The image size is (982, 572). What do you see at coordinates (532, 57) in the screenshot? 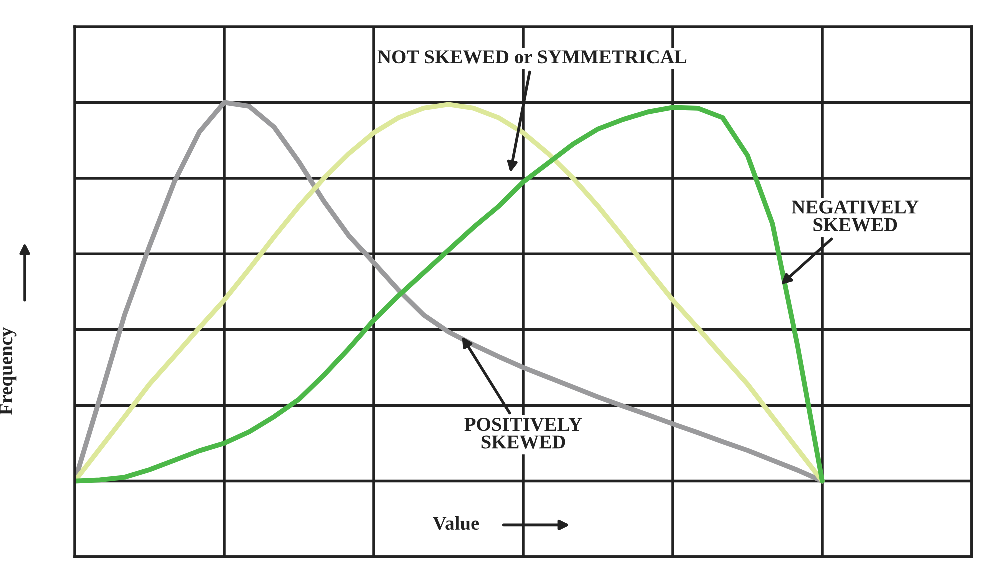
I see `text: NOT SKEWED or SYMMETRICAL` at bounding box center [532, 57].